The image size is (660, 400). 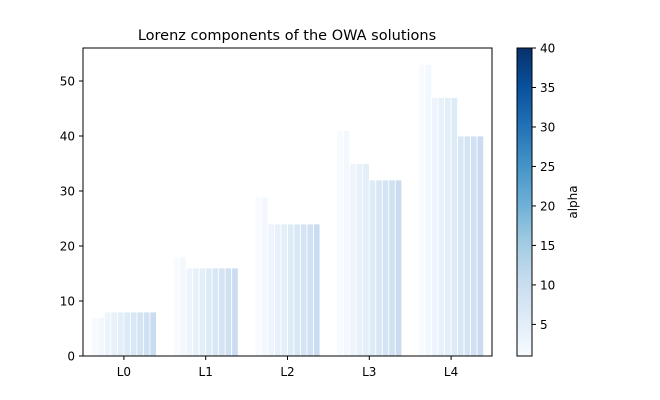 I want to click on colorbar, so click(x=524, y=202).